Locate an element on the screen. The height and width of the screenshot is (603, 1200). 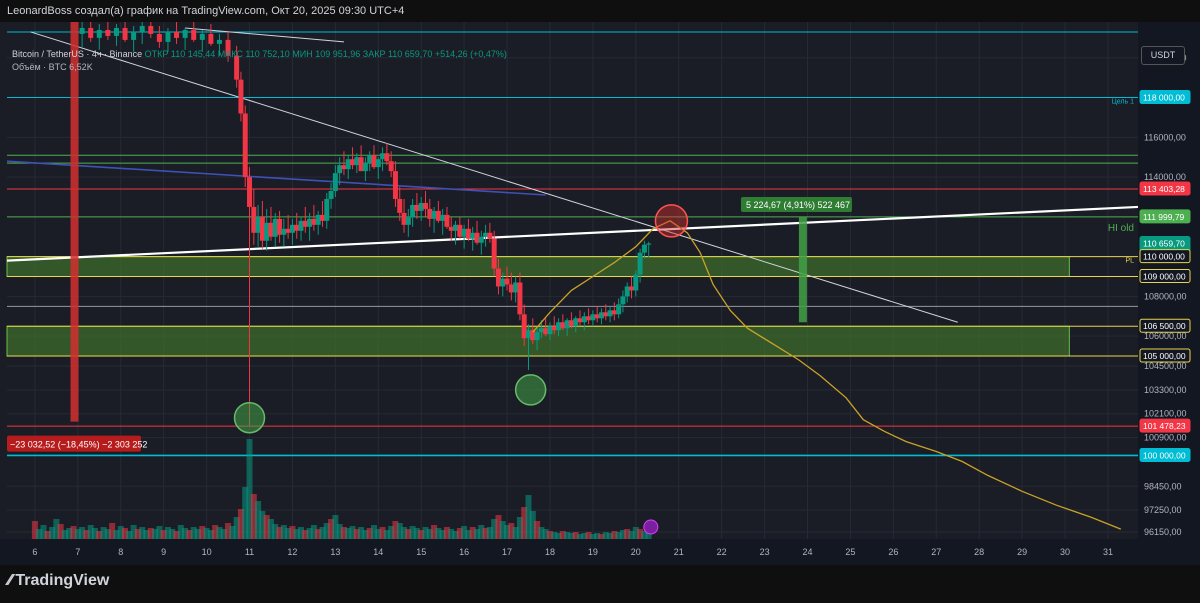
measure-up-label-bg is located at coordinates (796, 204).